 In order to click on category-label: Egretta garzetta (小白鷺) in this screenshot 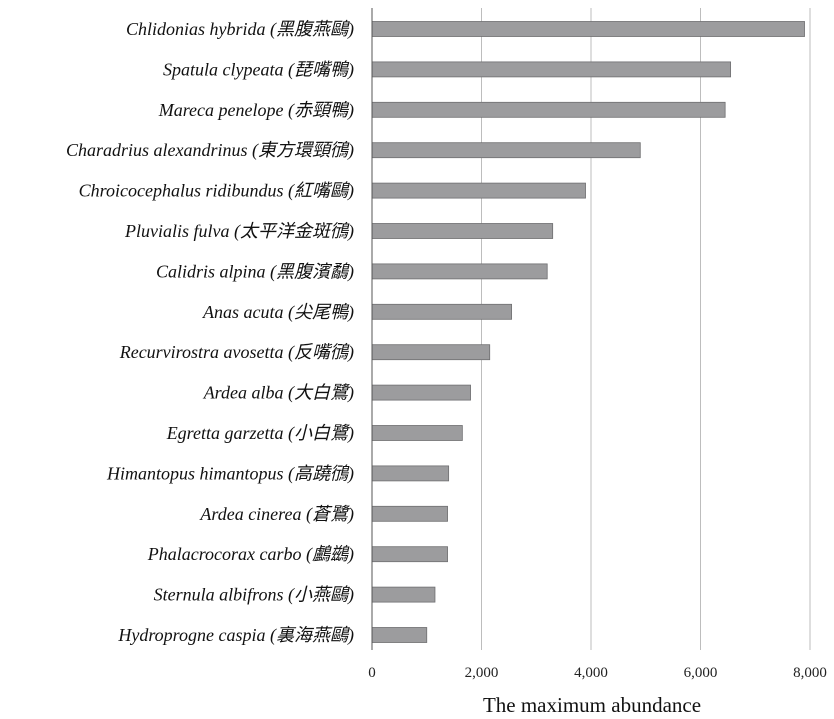, I will do `click(260, 433)`.